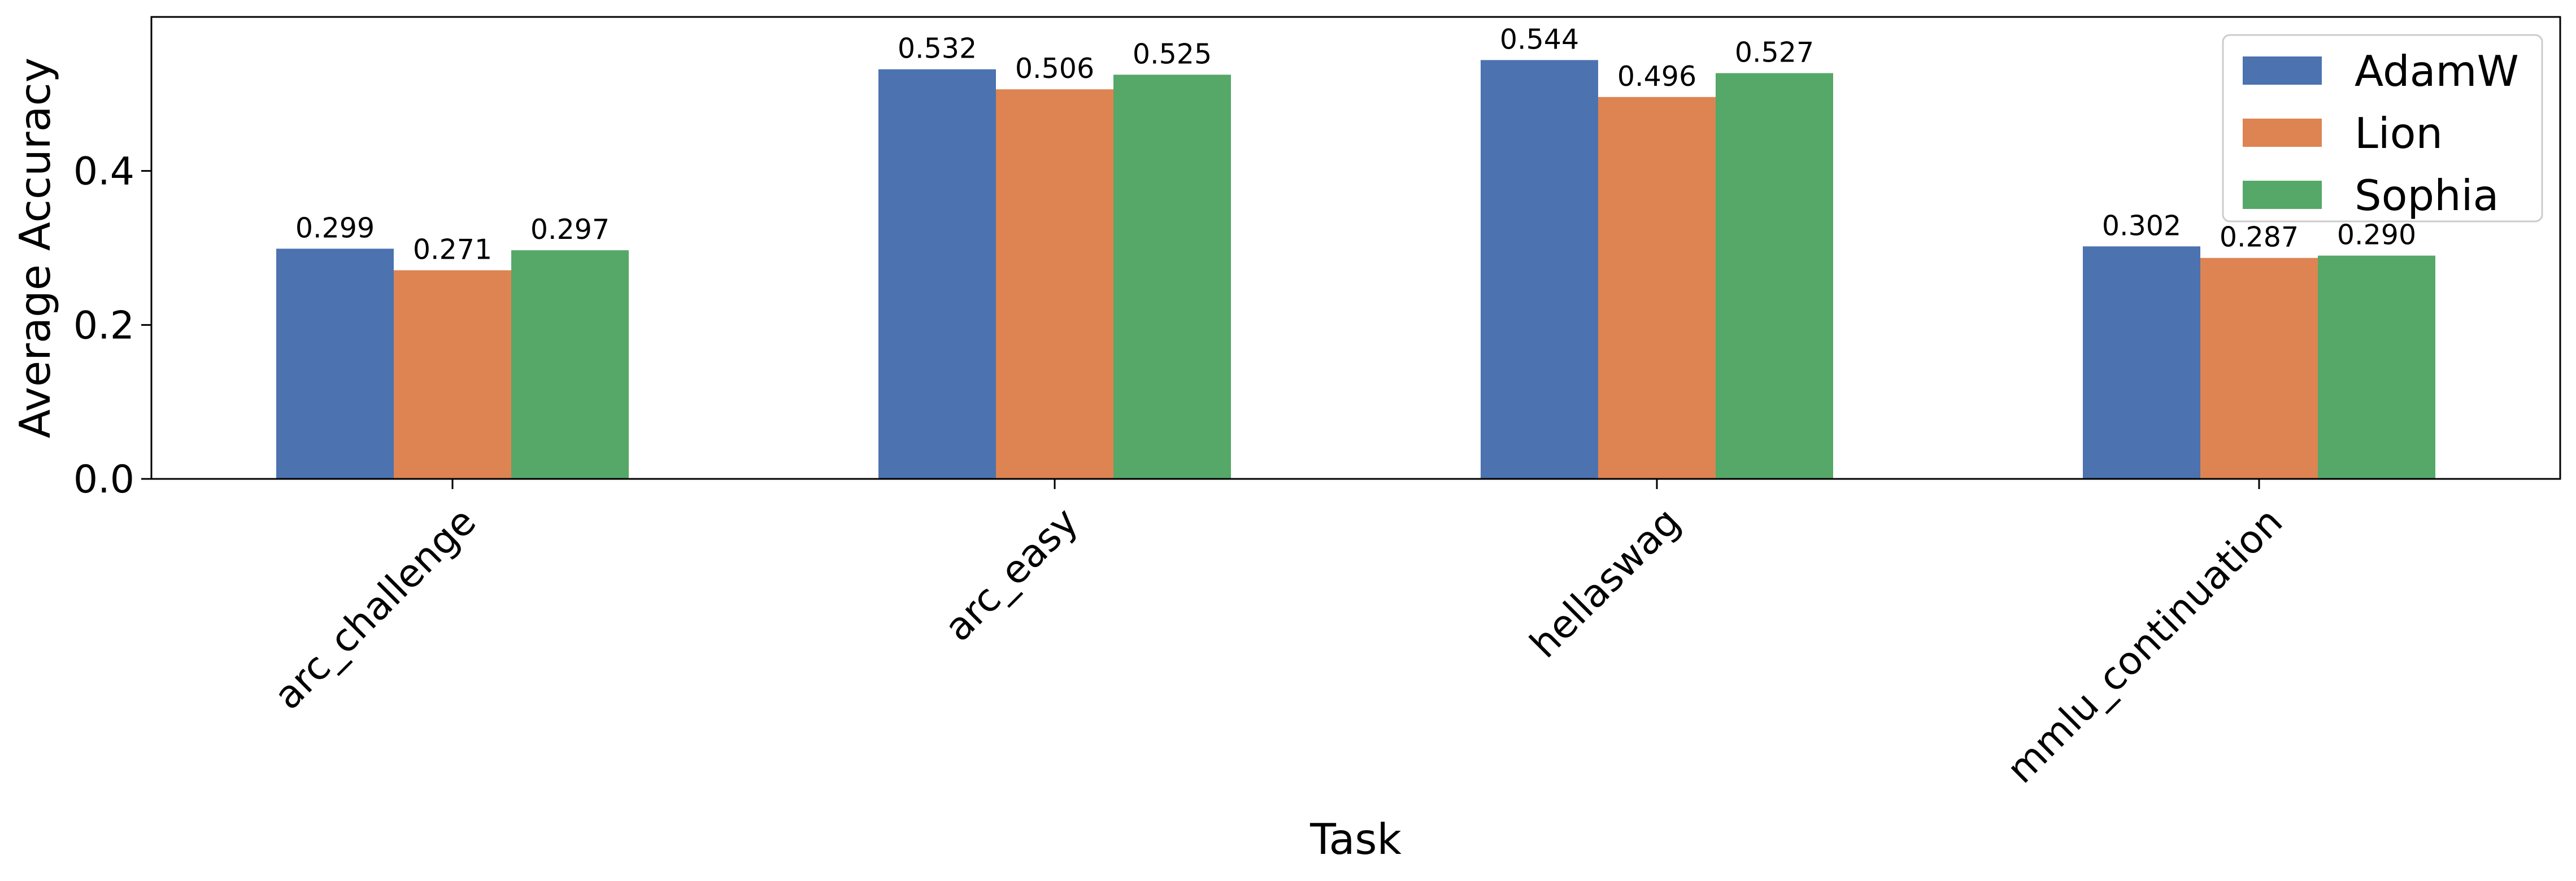 This screenshot has width=2576, height=881. What do you see at coordinates (2376, 235) in the screenshot?
I see `data-label-sophia-mmlu-continuation: 0.290` at bounding box center [2376, 235].